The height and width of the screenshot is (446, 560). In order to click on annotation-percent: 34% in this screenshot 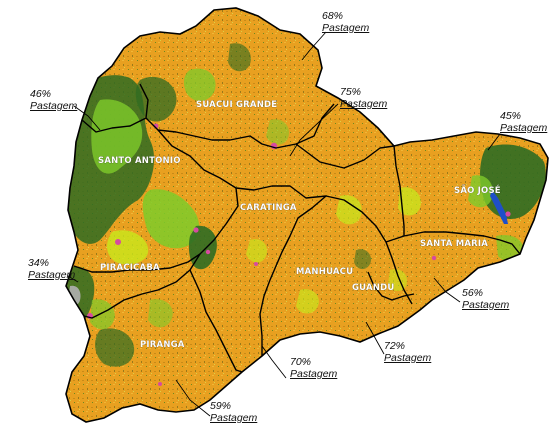, I will do `click(39, 263)`.